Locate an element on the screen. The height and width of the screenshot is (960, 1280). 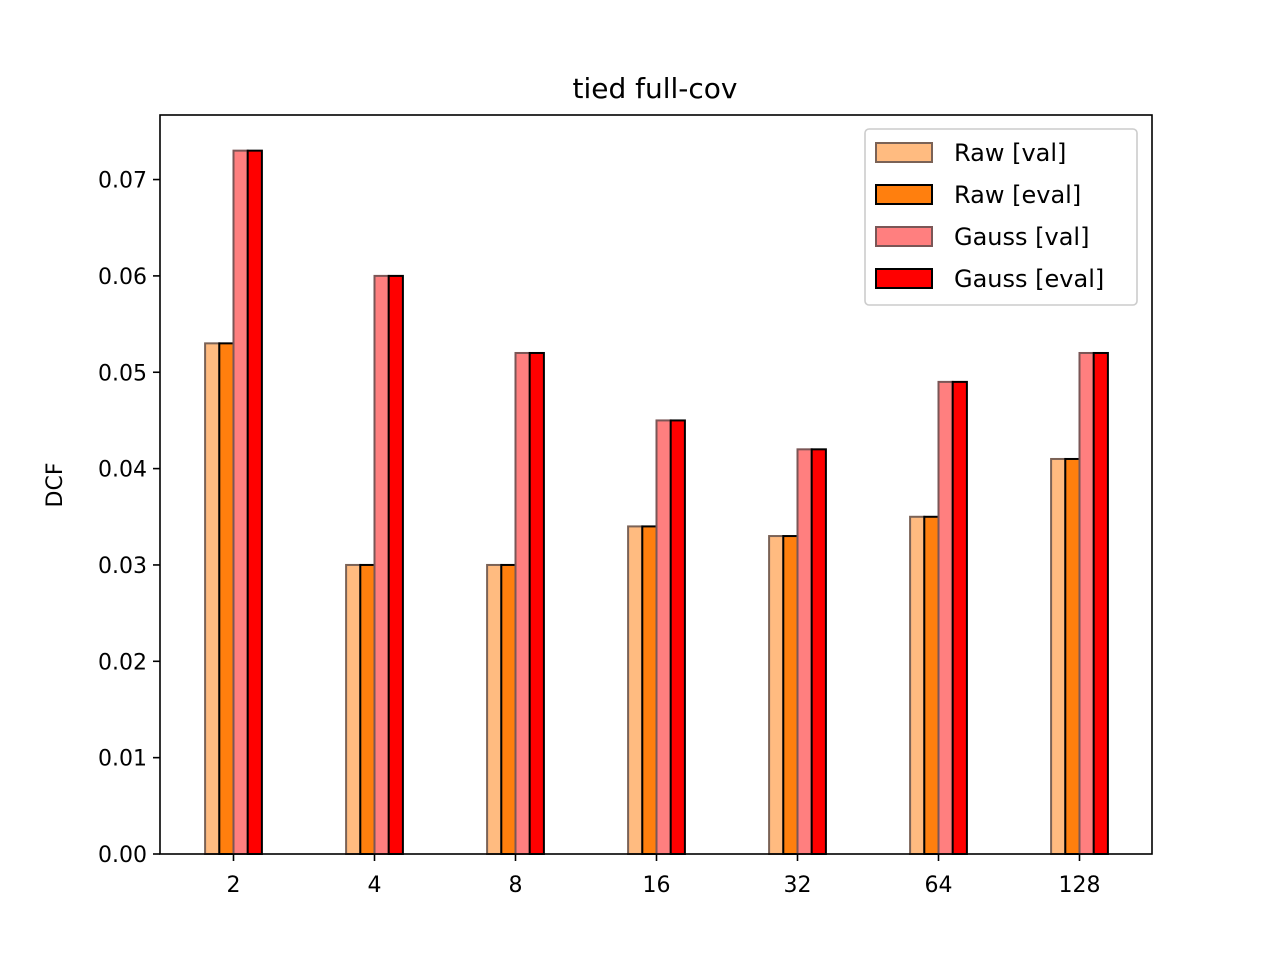
legend-label: Raw [eval] is located at coordinates (1017, 195).